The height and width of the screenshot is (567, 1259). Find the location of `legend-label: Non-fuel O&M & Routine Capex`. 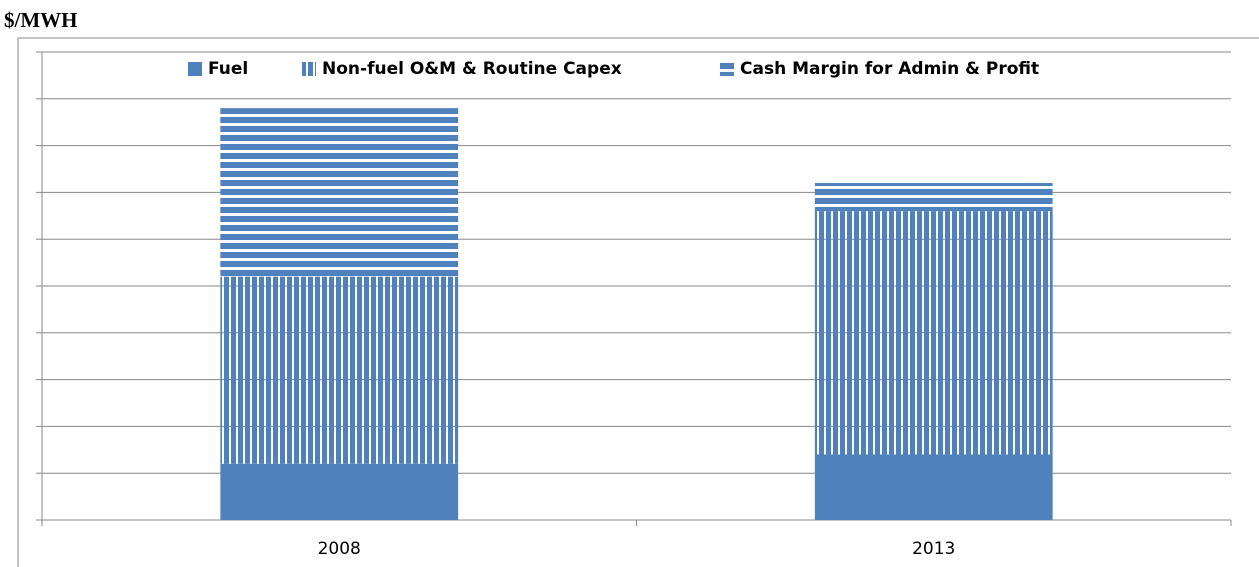

legend-label: Non-fuel O&M & Routine Capex is located at coordinates (472, 69).